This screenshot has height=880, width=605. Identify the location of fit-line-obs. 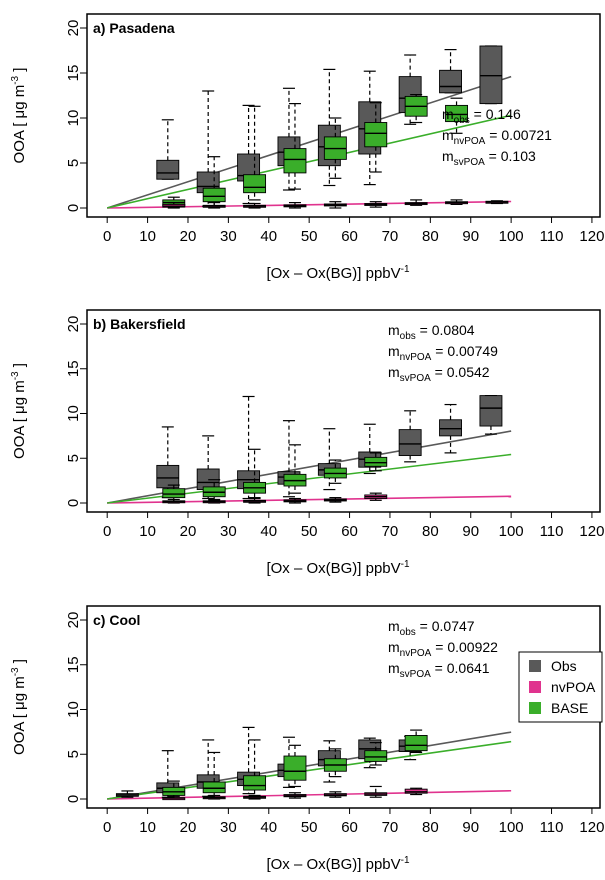
(309, 142).